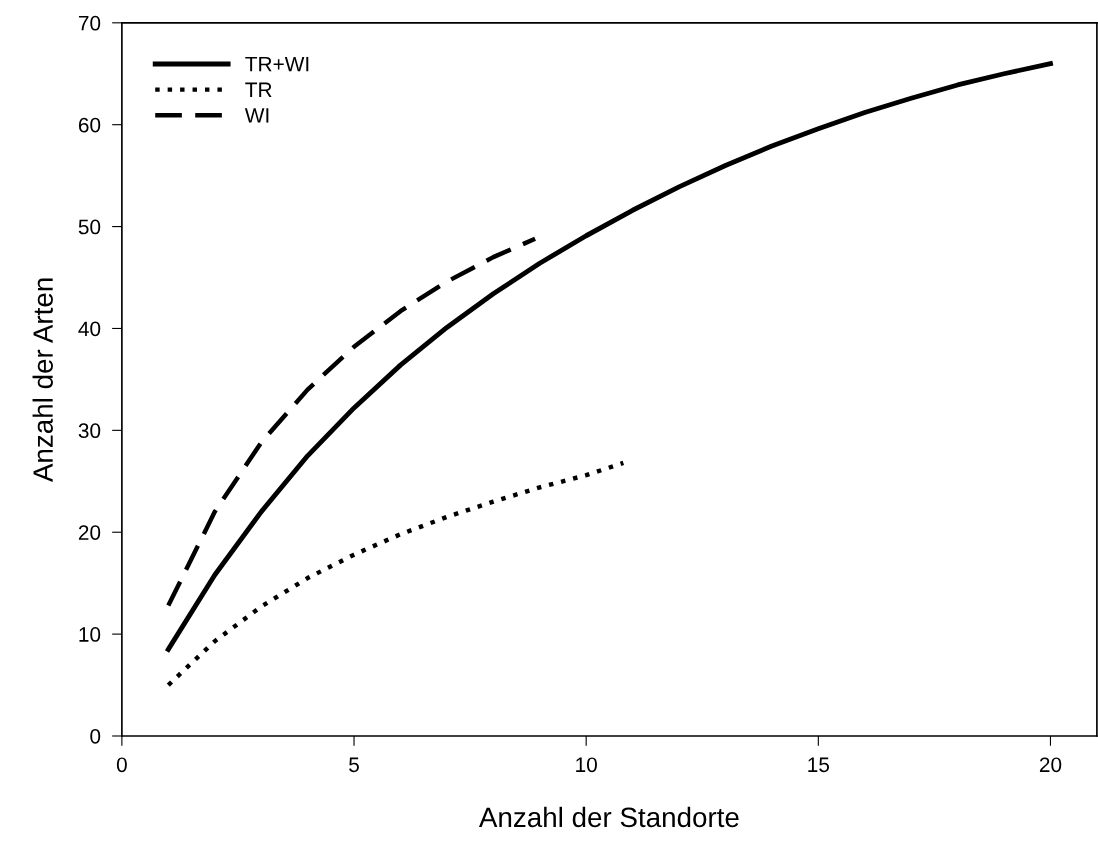 This screenshot has height=845, width=1098. I want to click on legend-label: WI, so click(256, 115).